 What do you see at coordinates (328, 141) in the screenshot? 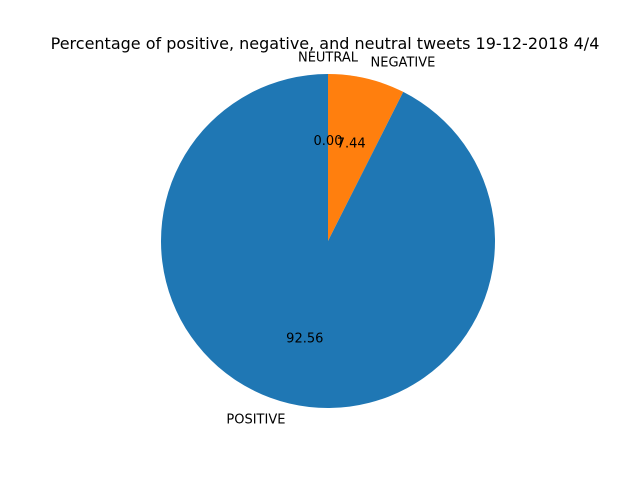
I see `slice-pct-neutral: 0.00` at bounding box center [328, 141].